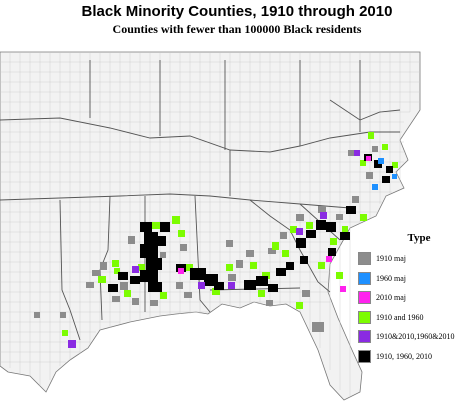 This screenshot has width=474, height=419. I want to click on counties-2010-maj, so click(274, 224).